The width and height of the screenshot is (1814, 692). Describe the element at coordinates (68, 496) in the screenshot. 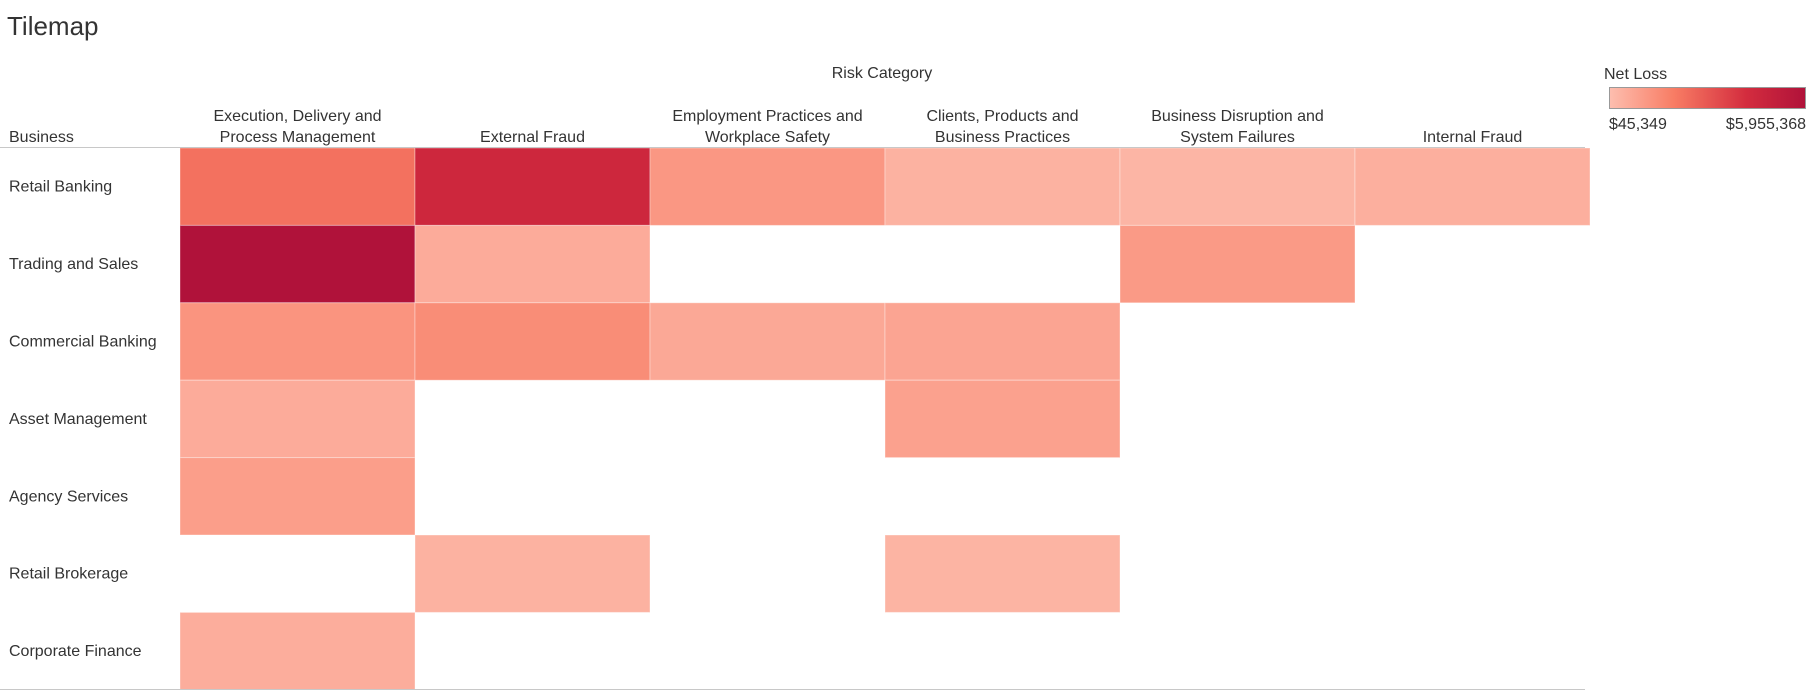

I see `row-label: Agency Services` at that location.